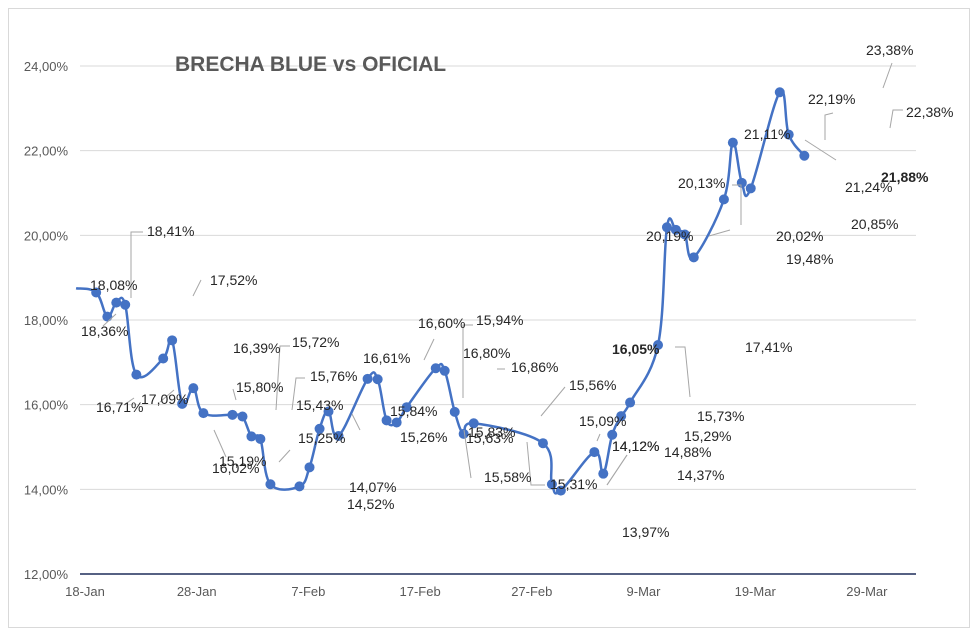 This screenshot has width=980, height=638. Describe the element at coordinates (256, 348) in the screenshot. I see `data-label: 16,39%` at that location.